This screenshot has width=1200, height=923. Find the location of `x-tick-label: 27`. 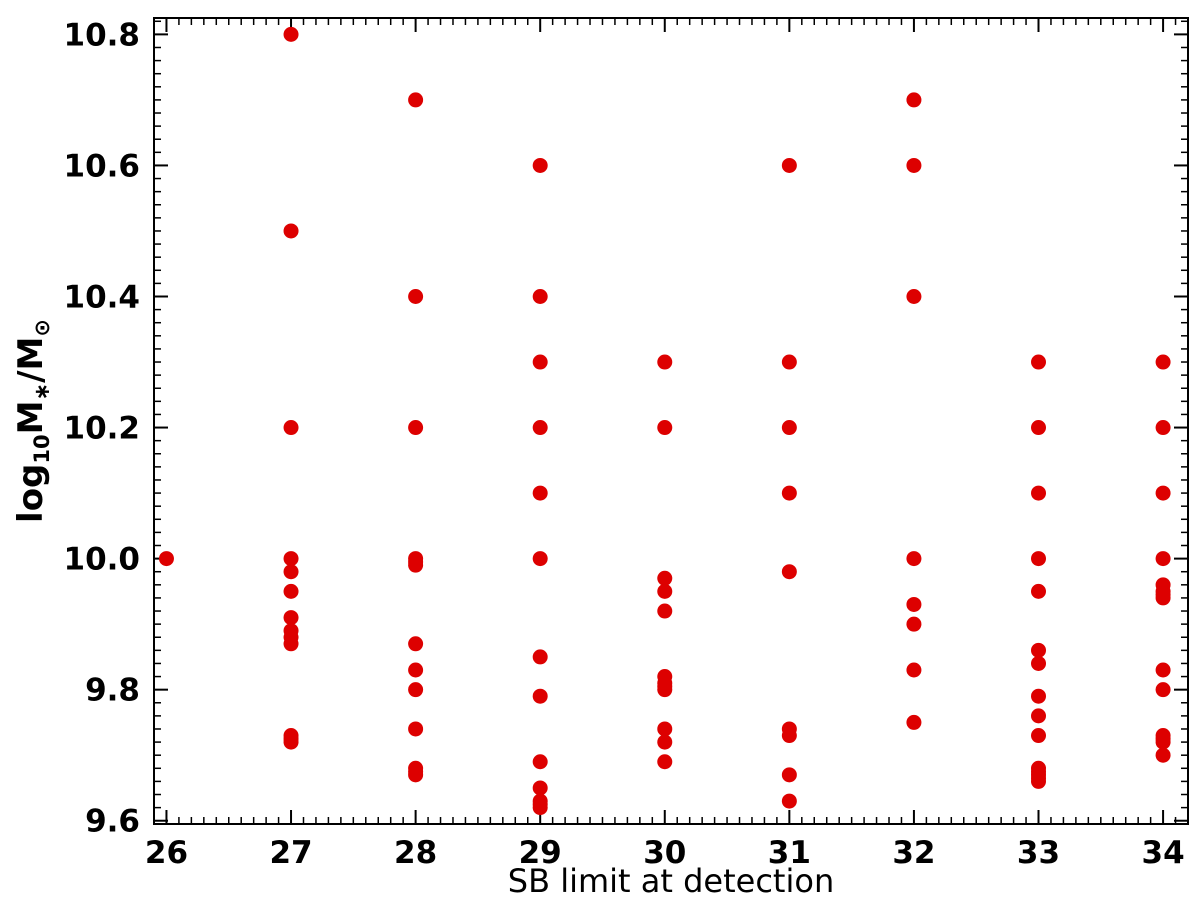

x-tick-label: 27 is located at coordinates (290, 853).